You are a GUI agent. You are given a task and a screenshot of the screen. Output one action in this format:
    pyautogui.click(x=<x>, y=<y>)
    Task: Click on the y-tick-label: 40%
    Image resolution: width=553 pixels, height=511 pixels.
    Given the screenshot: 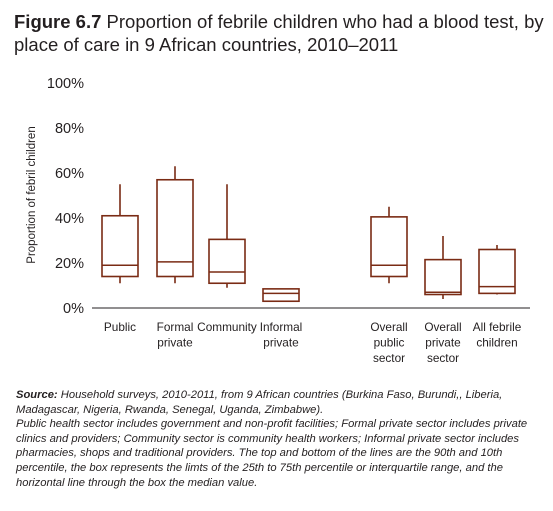 What is the action you would take?
    pyautogui.click(x=69, y=219)
    